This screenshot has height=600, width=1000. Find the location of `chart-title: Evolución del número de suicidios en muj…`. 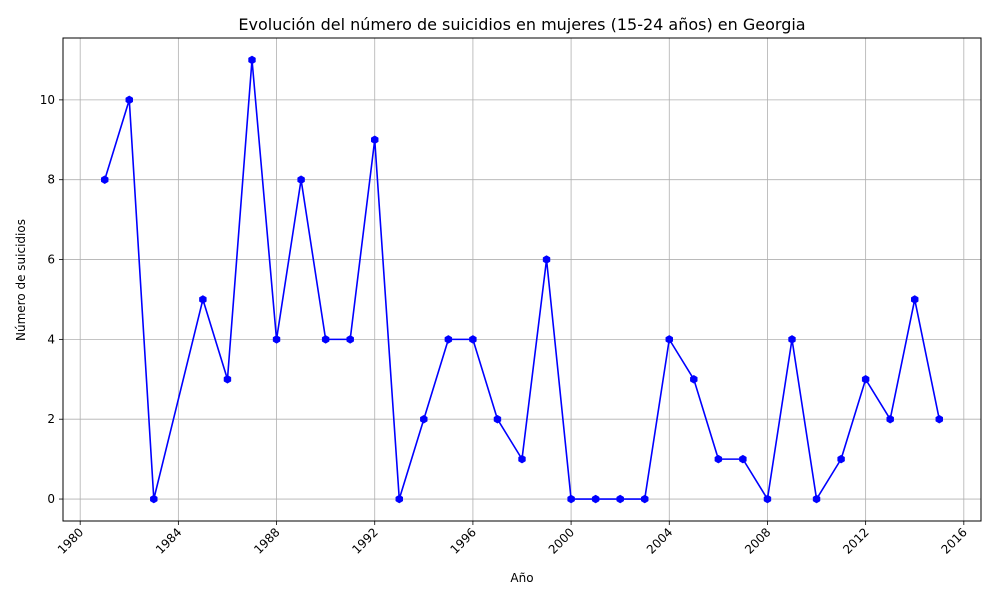

chart-title: Evolución del número de suicidios en muj… is located at coordinates (521, 24).